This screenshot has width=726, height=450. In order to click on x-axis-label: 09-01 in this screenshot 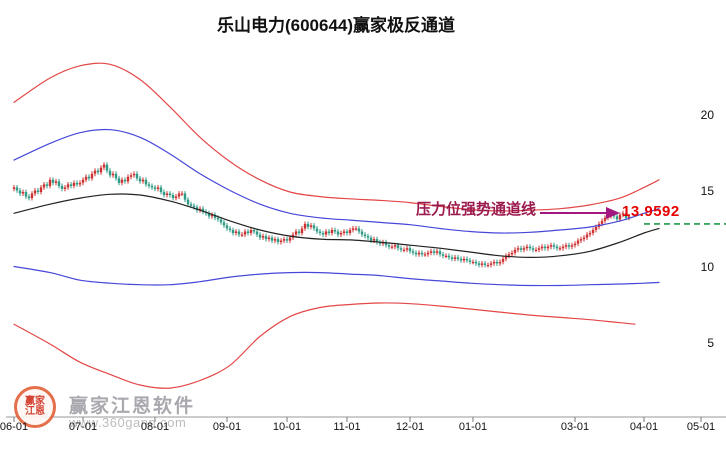, I will do `click(227, 427)`.